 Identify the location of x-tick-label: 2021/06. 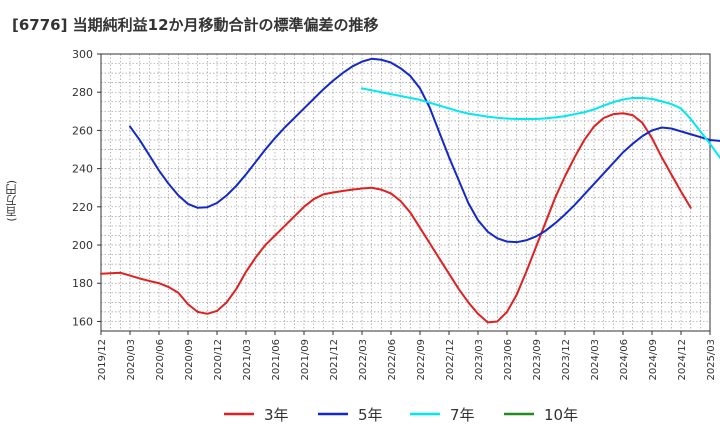
(276, 360).